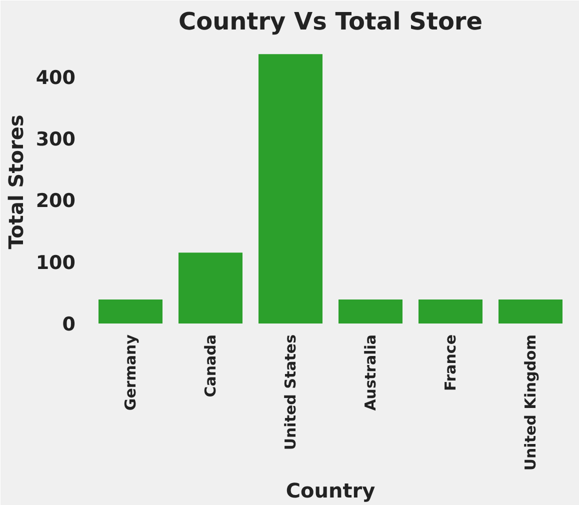 The height and width of the screenshot is (505, 579). What do you see at coordinates (56, 201) in the screenshot?
I see `y-tick-label: 200` at bounding box center [56, 201].